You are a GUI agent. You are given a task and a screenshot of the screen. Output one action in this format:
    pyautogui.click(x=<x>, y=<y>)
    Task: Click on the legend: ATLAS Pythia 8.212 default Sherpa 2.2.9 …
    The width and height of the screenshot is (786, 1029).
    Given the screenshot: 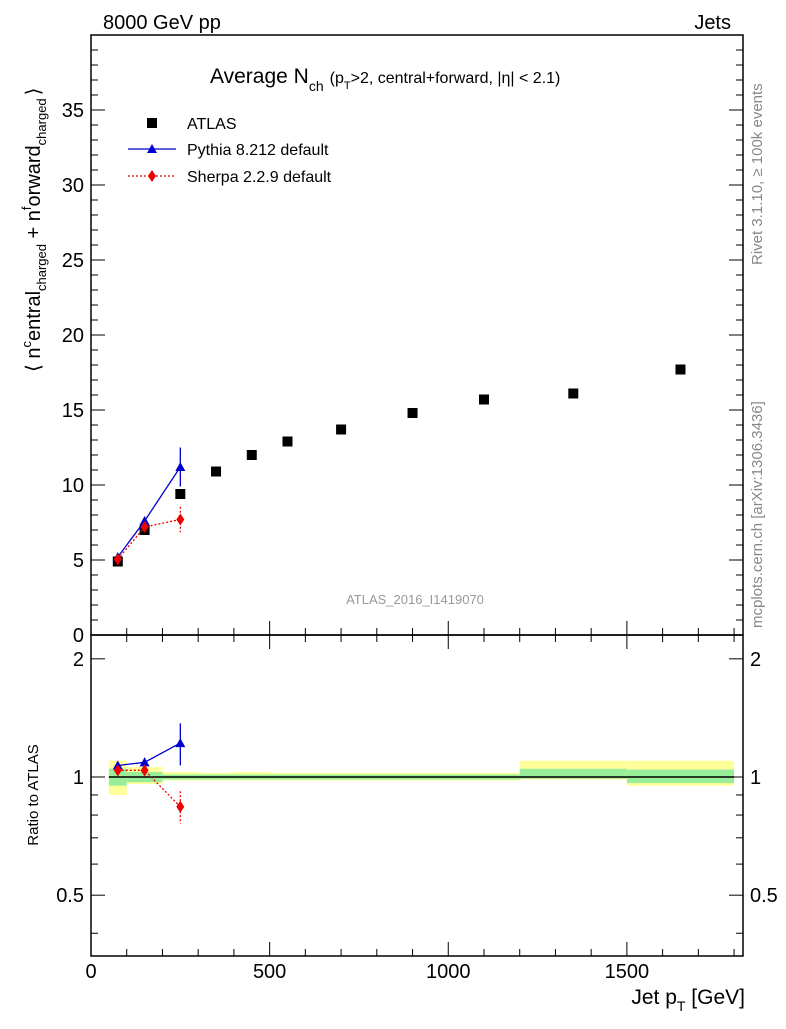 What is the action you would take?
    pyautogui.click(x=230, y=151)
    